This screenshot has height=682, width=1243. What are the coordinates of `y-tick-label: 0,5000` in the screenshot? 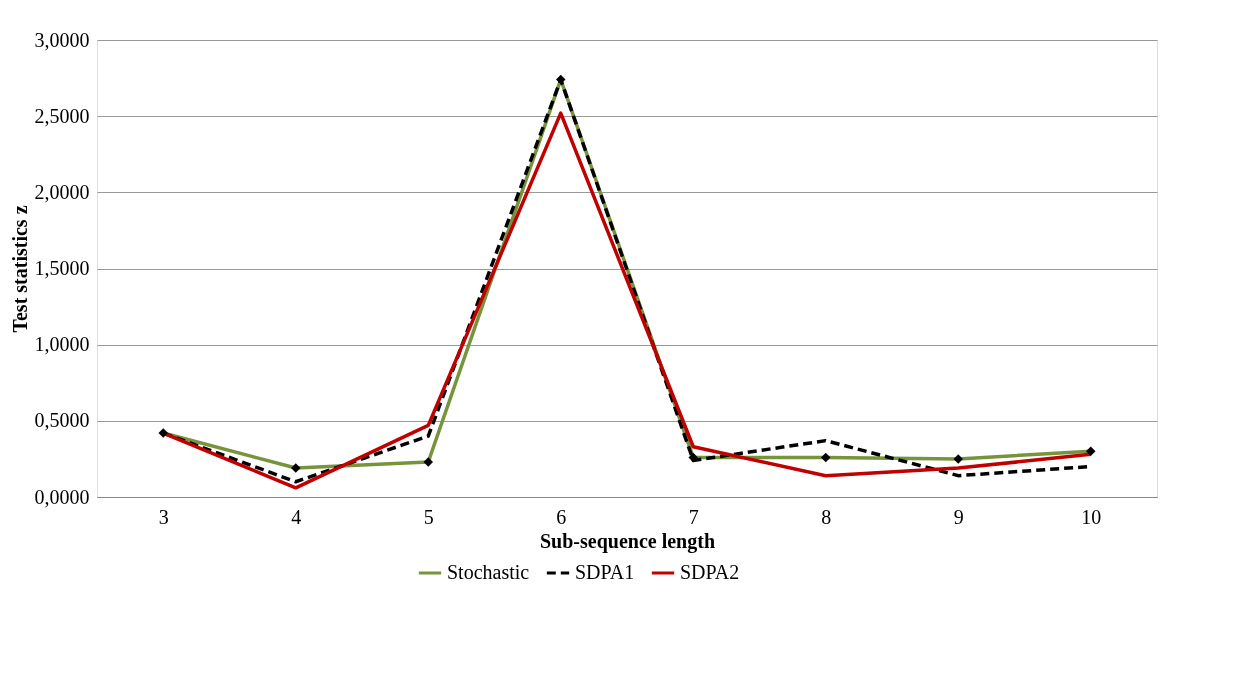 It's located at (62, 420).